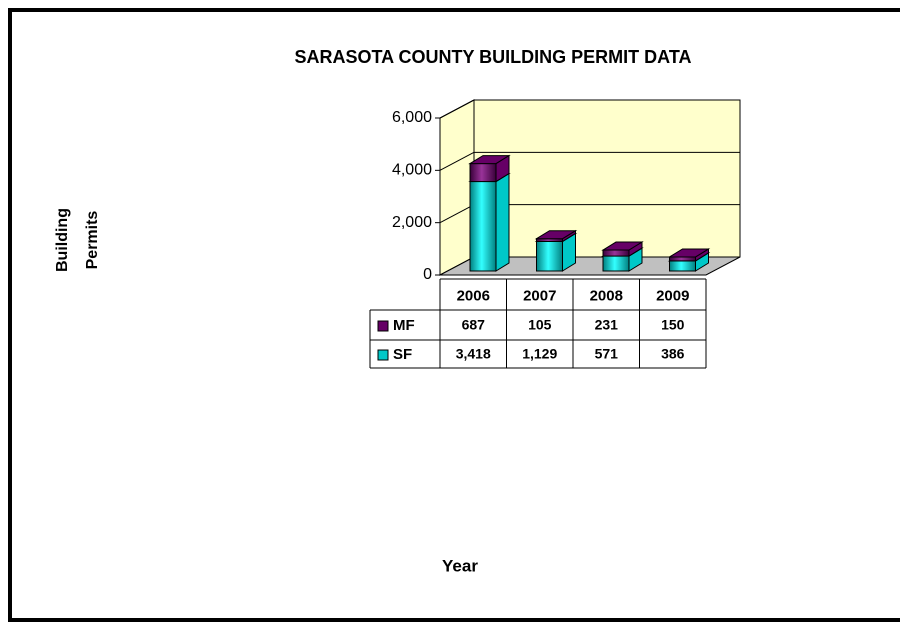 The image size is (900, 623). Describe the element at coordinates (606, 295) in the screenshot. I see `x-tick-label: 2008` at that location.